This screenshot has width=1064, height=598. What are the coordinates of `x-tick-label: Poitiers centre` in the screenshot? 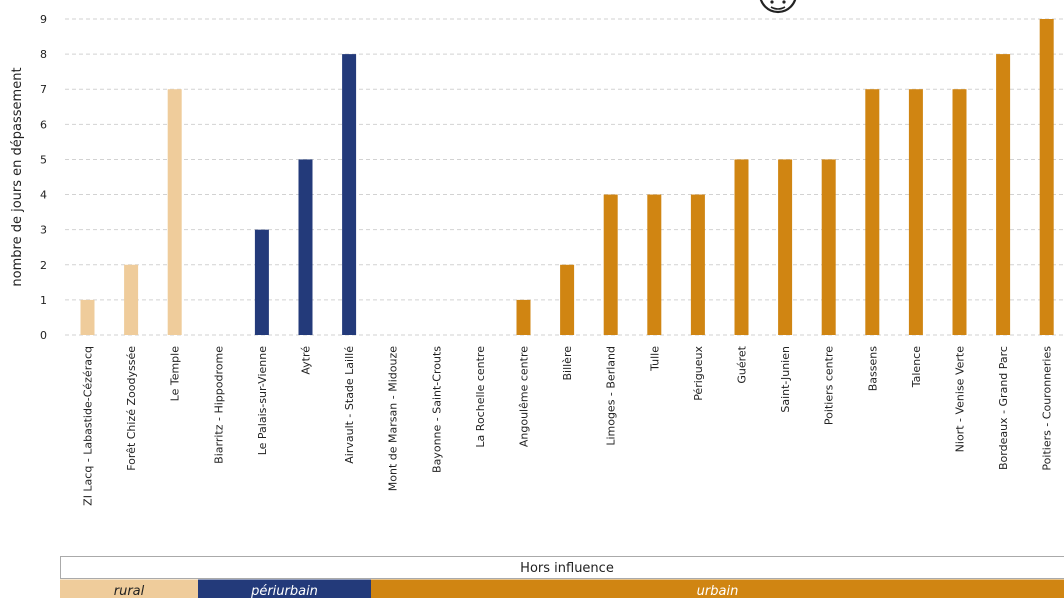 It's located at (829, 385).